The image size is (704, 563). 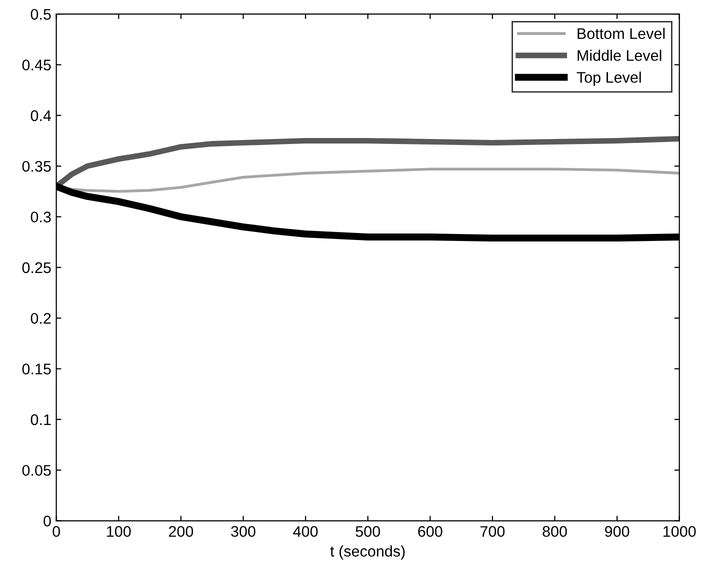 I want to click on x-tick-label: 700, so click(x=492, y=531).